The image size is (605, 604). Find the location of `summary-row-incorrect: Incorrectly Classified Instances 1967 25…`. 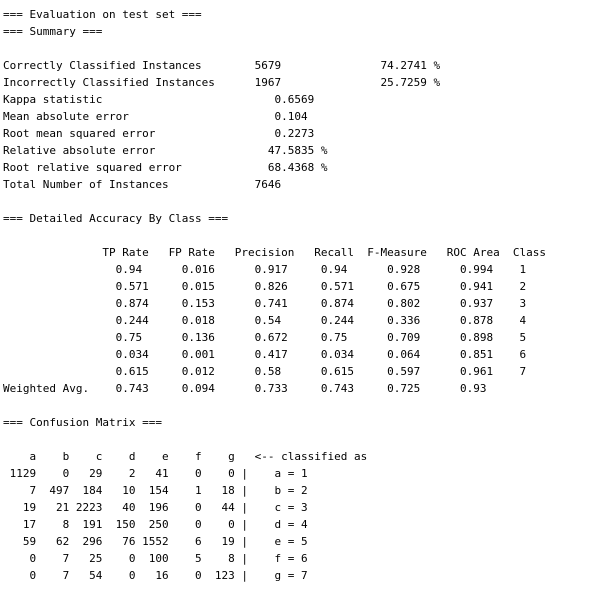

summary-row-incorrect: Incorrectly Classified Instances 1967 25… is located at coordinates (222, 82).